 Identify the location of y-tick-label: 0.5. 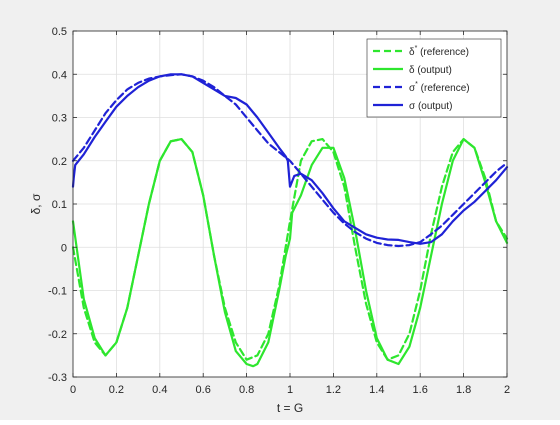
(59, 32).